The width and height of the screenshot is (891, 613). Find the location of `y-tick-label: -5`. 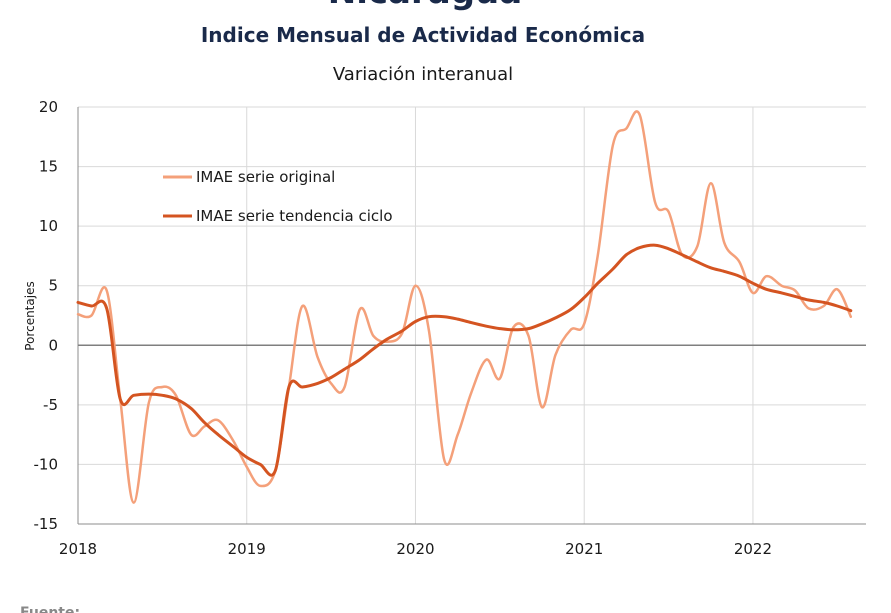

y-tick-label: -5 is located at coordinates (50, 405).